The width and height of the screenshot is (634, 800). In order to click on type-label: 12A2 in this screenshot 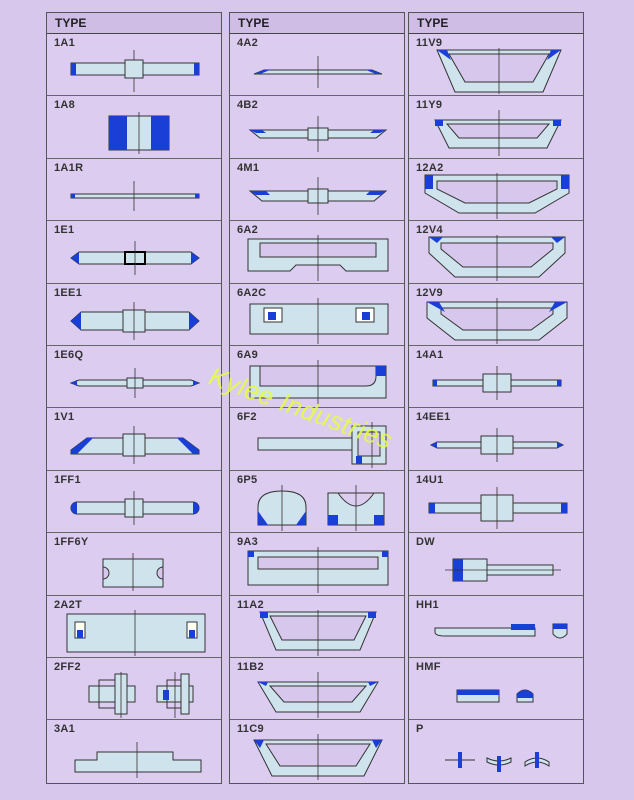, I will do `click(430, 167)`.